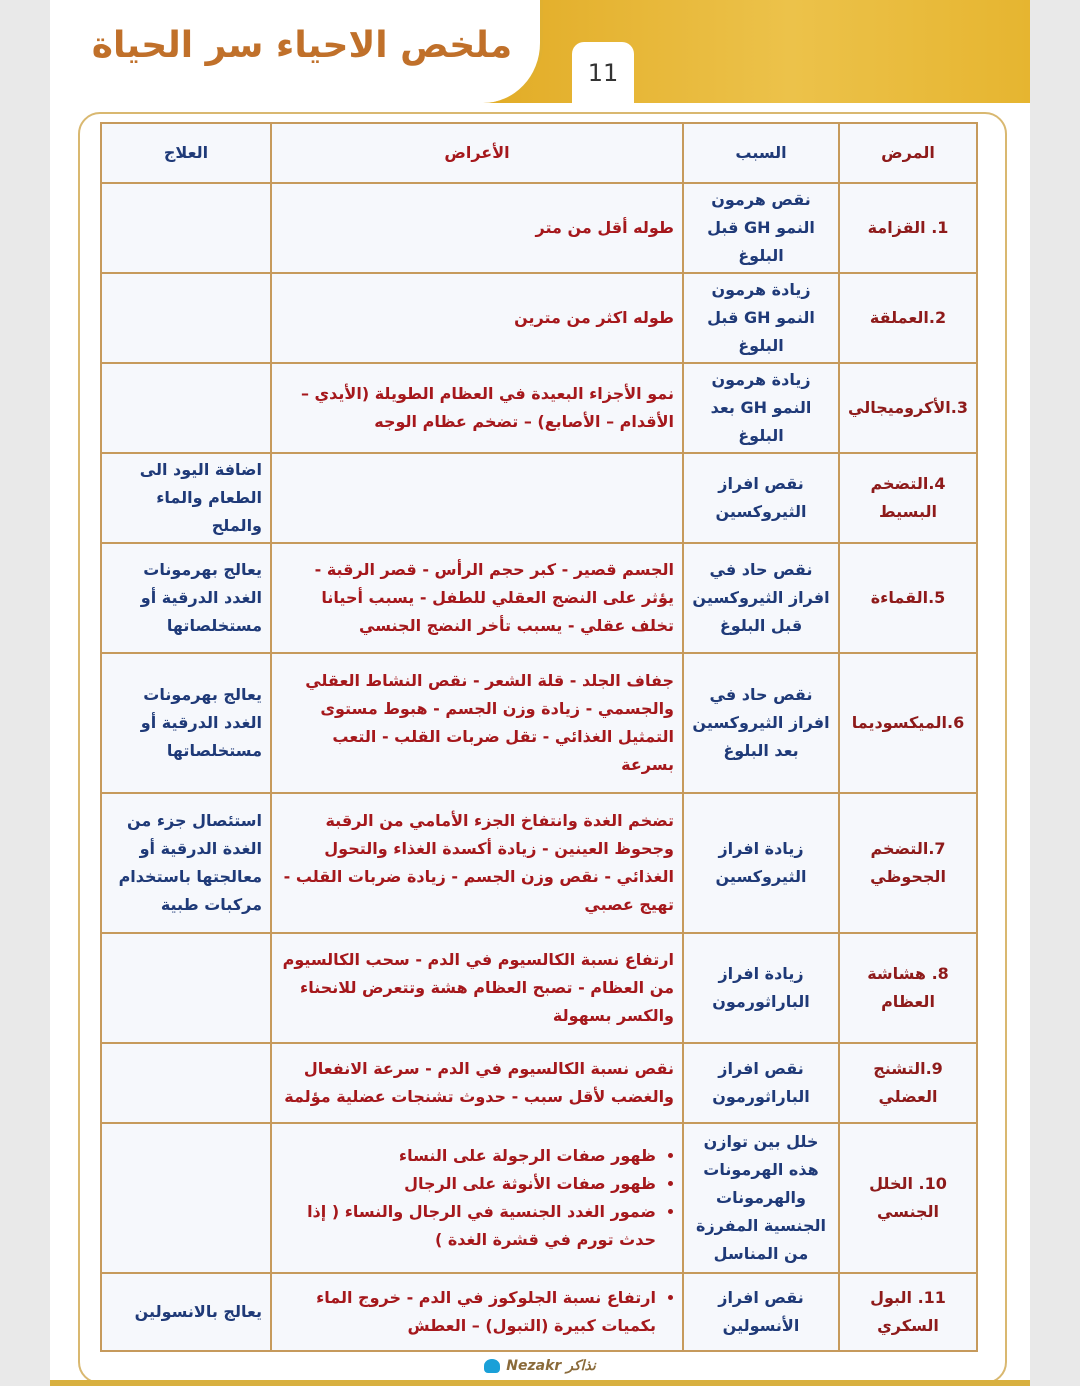  I want to click on page-title: ملخص الاحياء سر الحياة, so click(302, 45).